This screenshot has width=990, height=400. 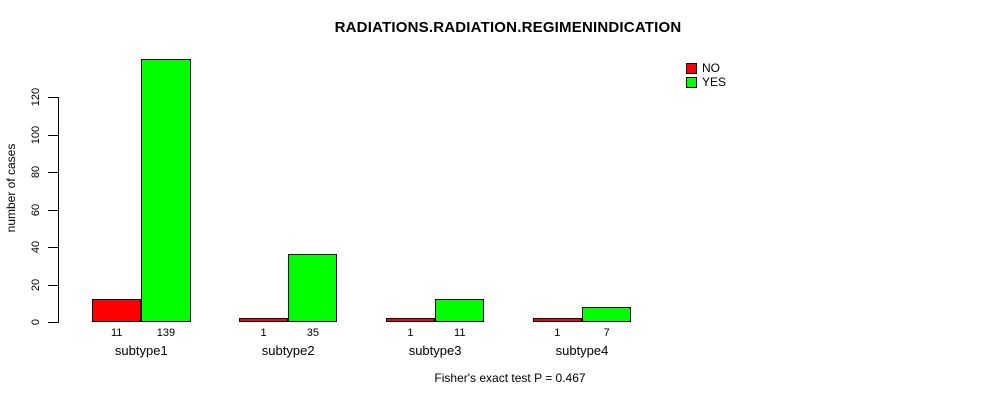 What do you see at coordinates (460, 310) in the screenshot?
I see `bar-yes-subtype3` at bounding box center [460, 310].